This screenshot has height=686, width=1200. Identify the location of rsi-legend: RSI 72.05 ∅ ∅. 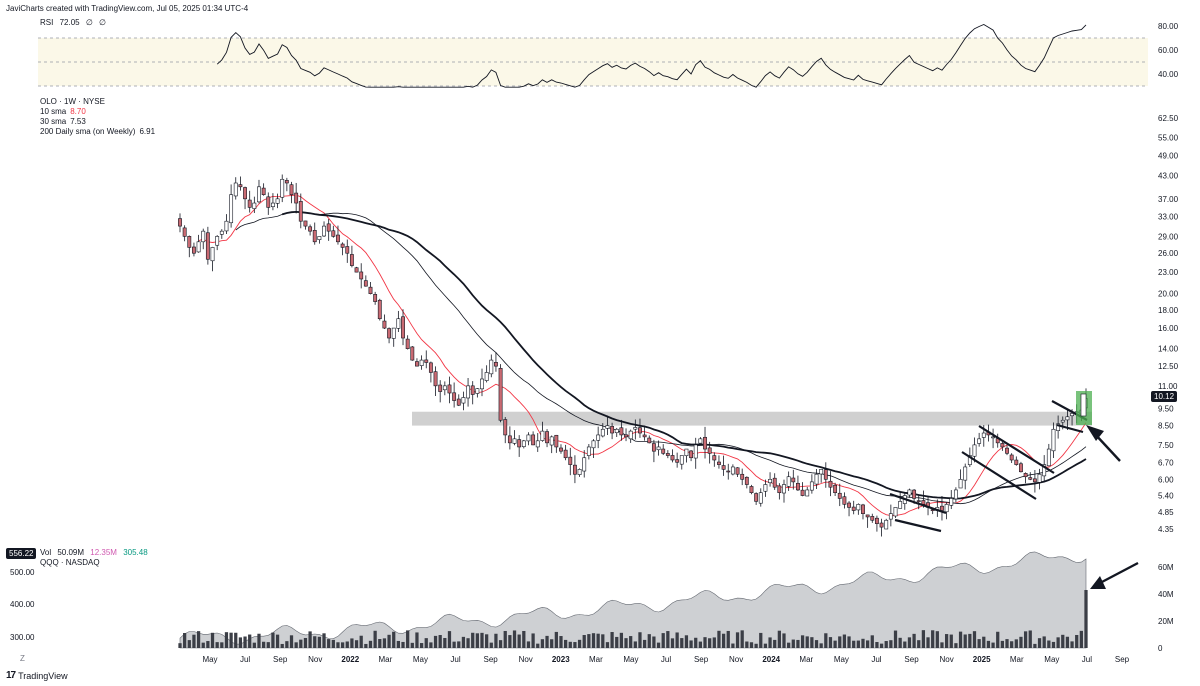
(73, 23).